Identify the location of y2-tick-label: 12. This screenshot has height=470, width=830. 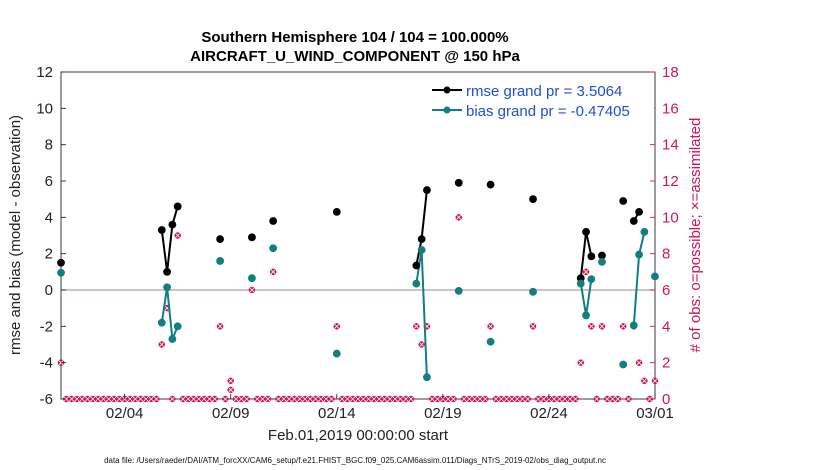
(670, 181).